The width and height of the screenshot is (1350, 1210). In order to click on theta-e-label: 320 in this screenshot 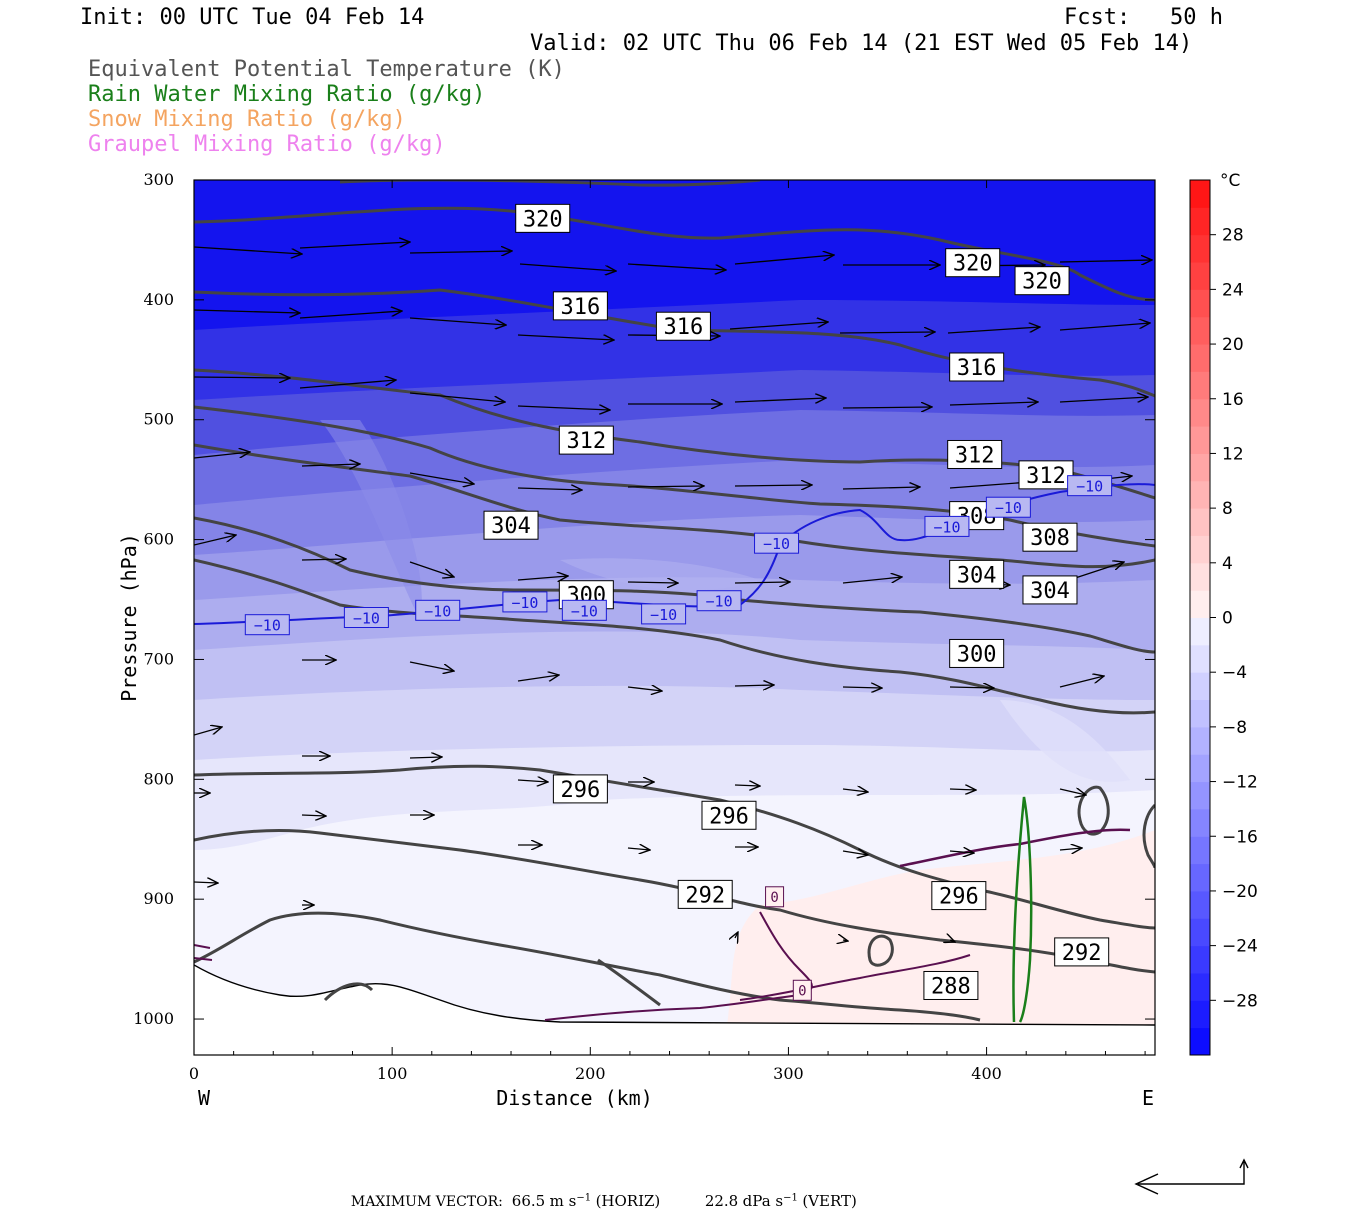, I will do `click(543, 218)`.